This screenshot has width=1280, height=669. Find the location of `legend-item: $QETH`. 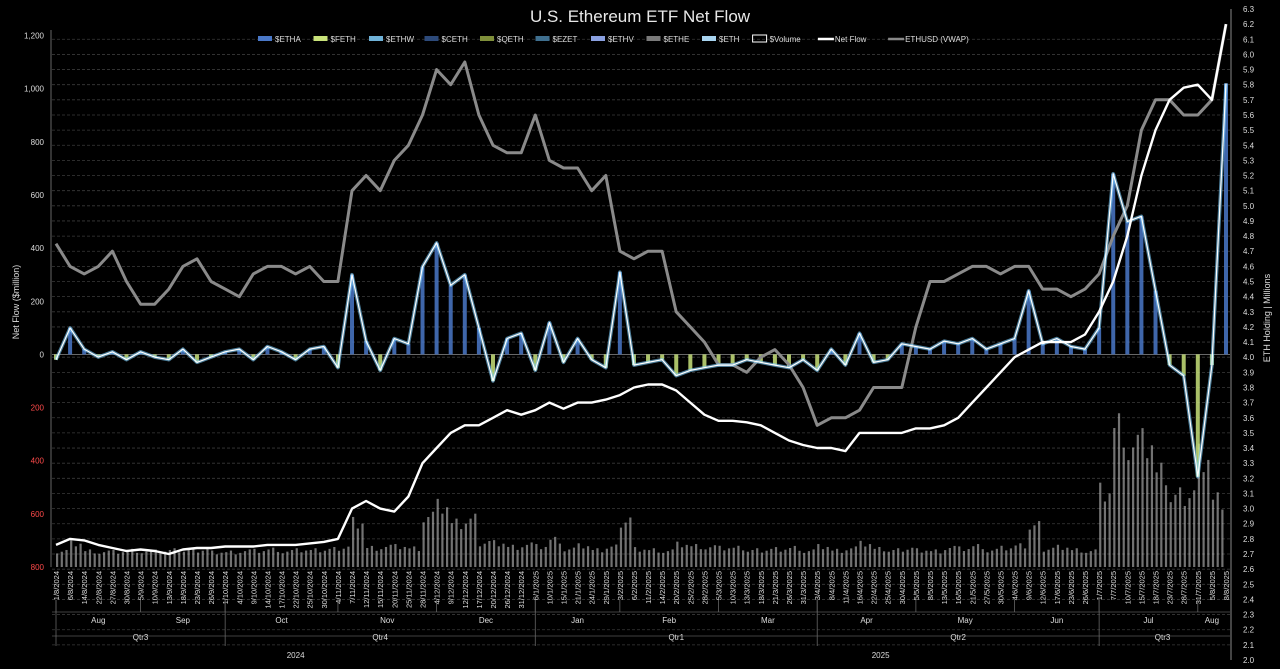

legend-item: $QETH is located at coordinates (502, 39).